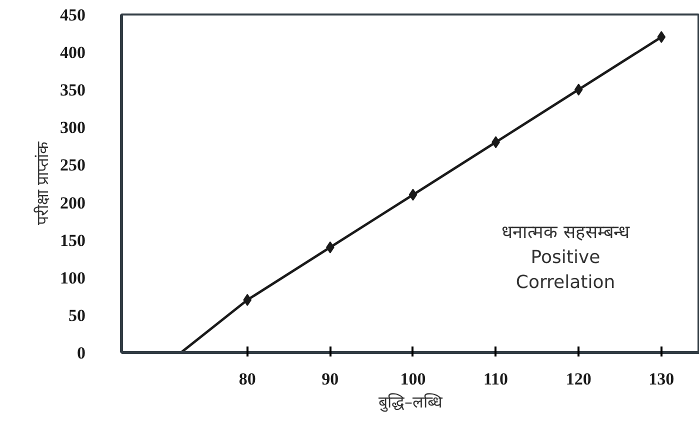  I want to click on x-tick-label: 100, so click(413, 379).